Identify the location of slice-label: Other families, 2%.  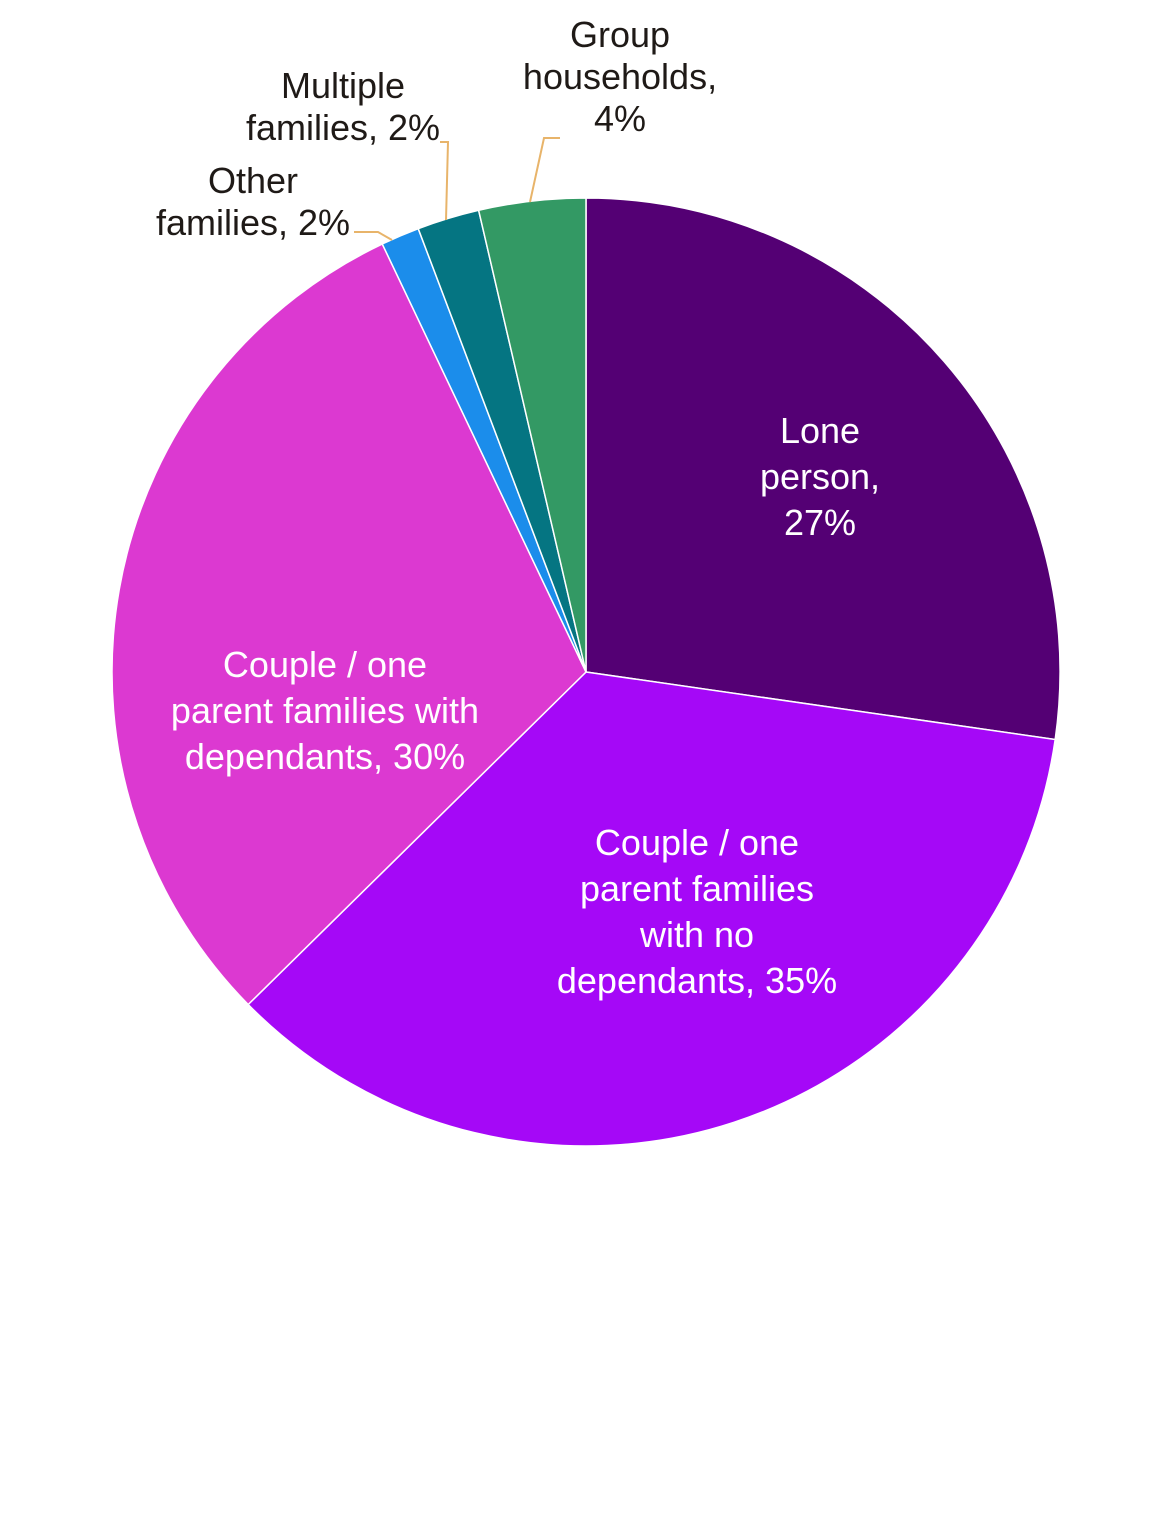
(253, 201).